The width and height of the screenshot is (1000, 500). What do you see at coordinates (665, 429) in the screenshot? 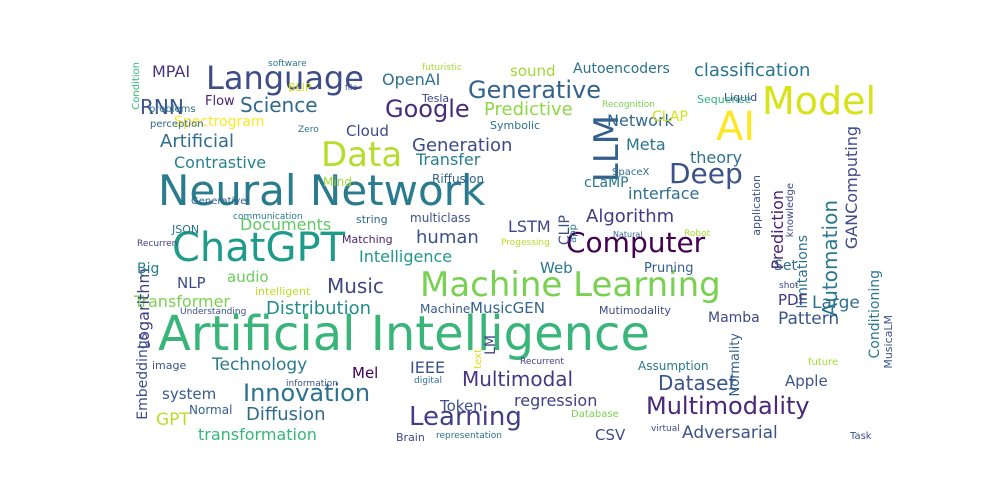
I see `cloud-word: virtual` at bounding box center [665, 429].